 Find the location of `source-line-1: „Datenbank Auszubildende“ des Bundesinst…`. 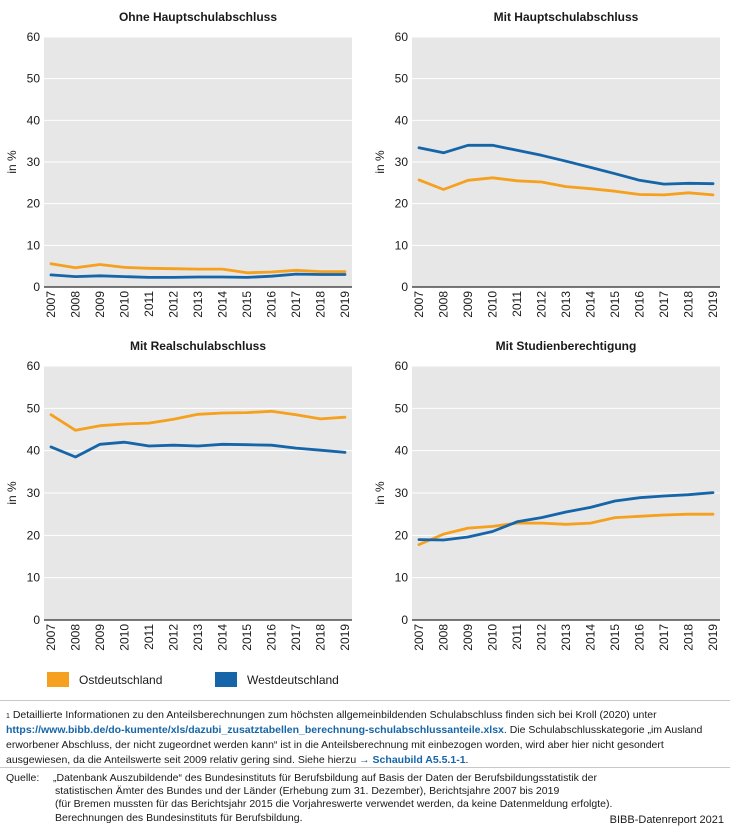

source-line-1: „Datenbank Auszubildende“ des Bundesinst… is located at coordinates (325, 778).